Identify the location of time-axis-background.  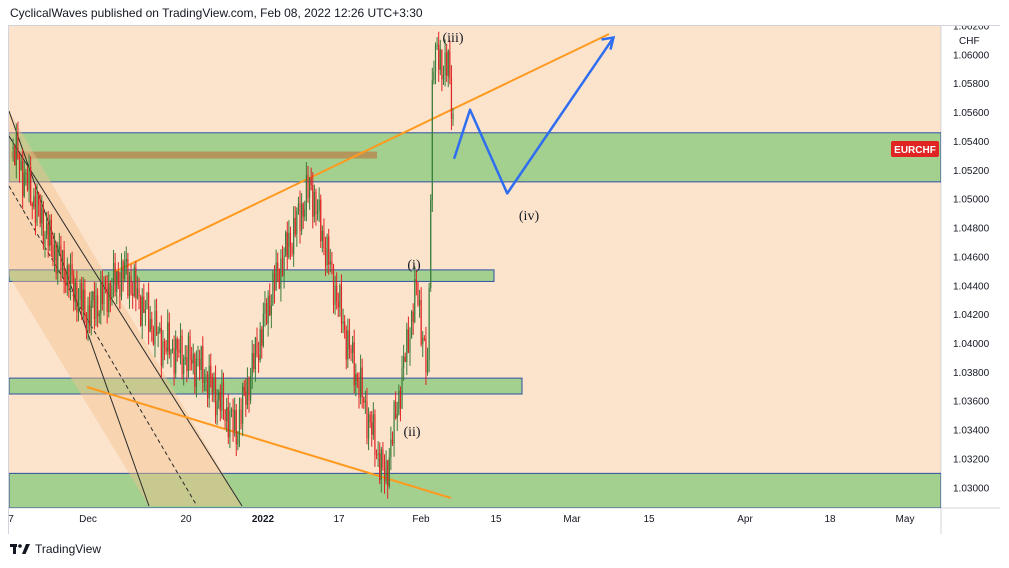
(504, 521).